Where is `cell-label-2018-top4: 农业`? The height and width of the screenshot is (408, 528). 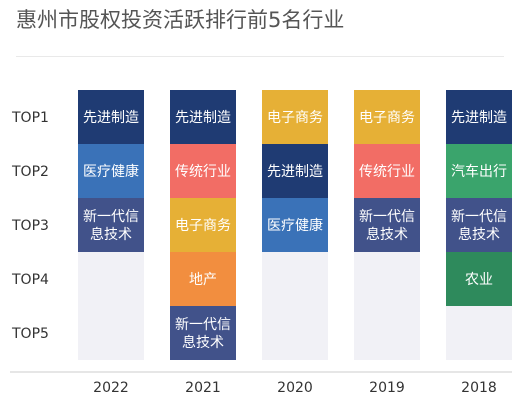 cell-label-2018-top4: 农业 is located at coordinates (479, 280).